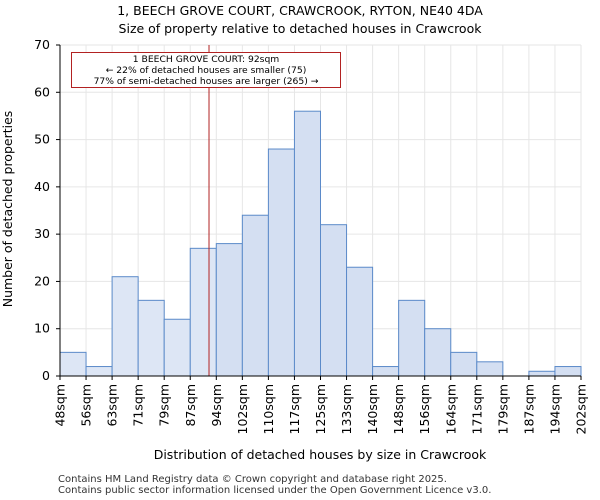  I want to click on annotation-line-property: 1 BEECH GROVE COURT: 92sqm, so click(206, 59).